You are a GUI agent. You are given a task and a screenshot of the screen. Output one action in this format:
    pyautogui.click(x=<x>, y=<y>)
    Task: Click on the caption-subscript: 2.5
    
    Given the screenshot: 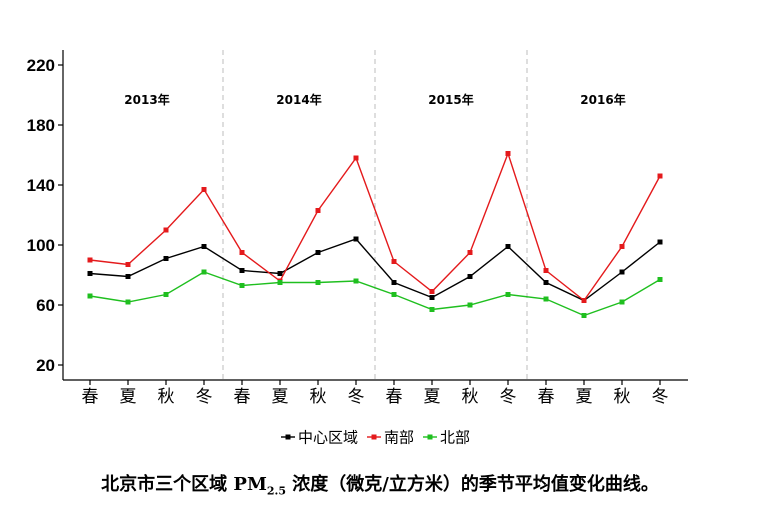 What is the action you would take?
    pyautogui.click(x=276, y=491)
    